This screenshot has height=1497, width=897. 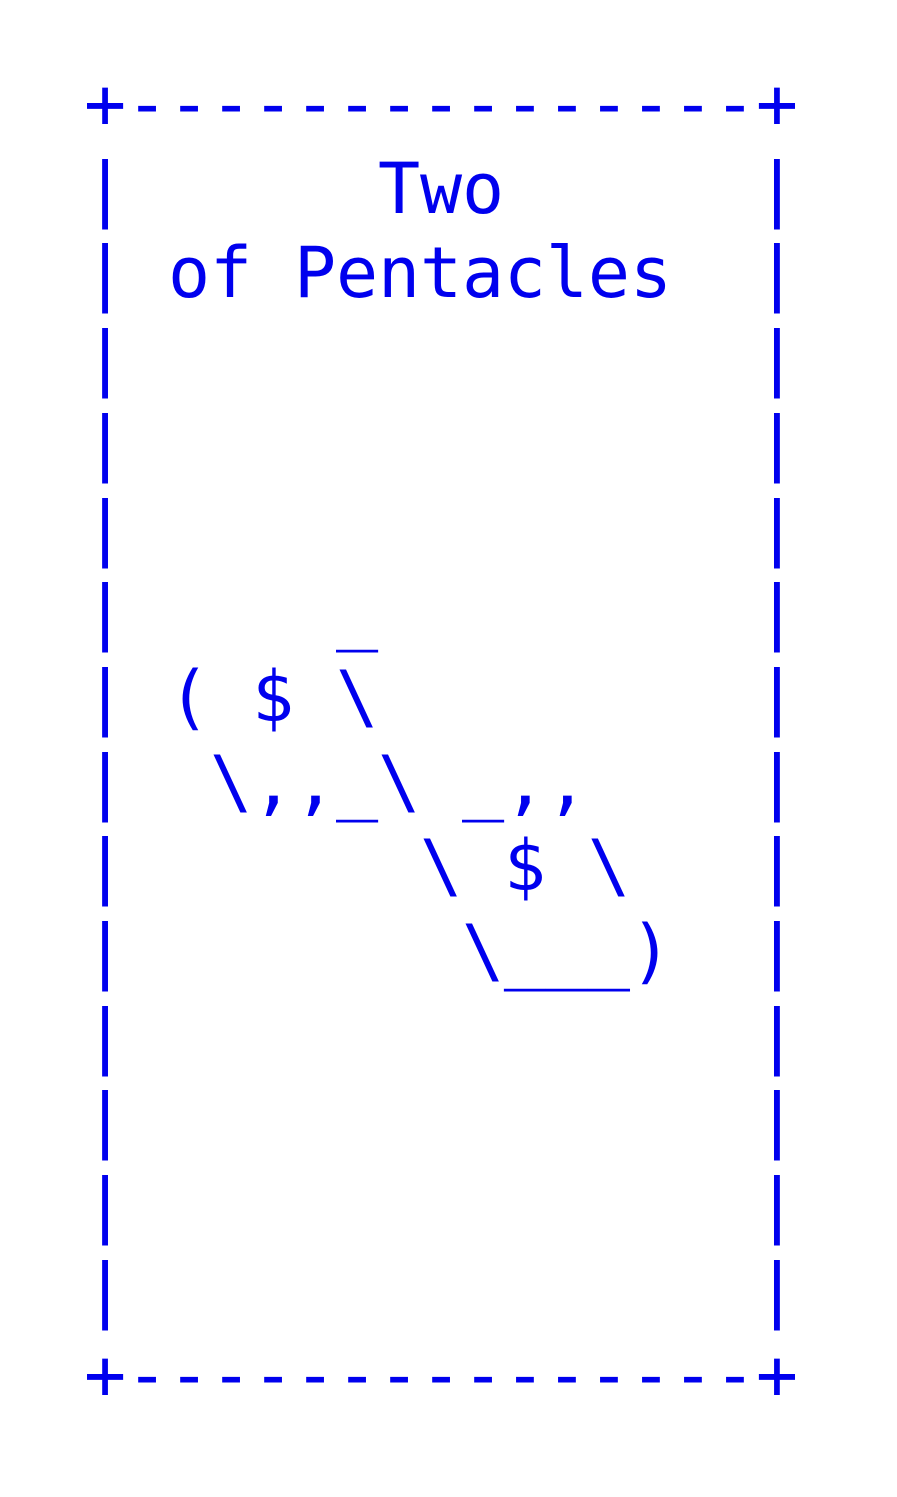 What do you see at coordinates (441, 951) in the screenshot?
I see `pentacles-art-line: | \___) |` at bounding box center [441, 951].